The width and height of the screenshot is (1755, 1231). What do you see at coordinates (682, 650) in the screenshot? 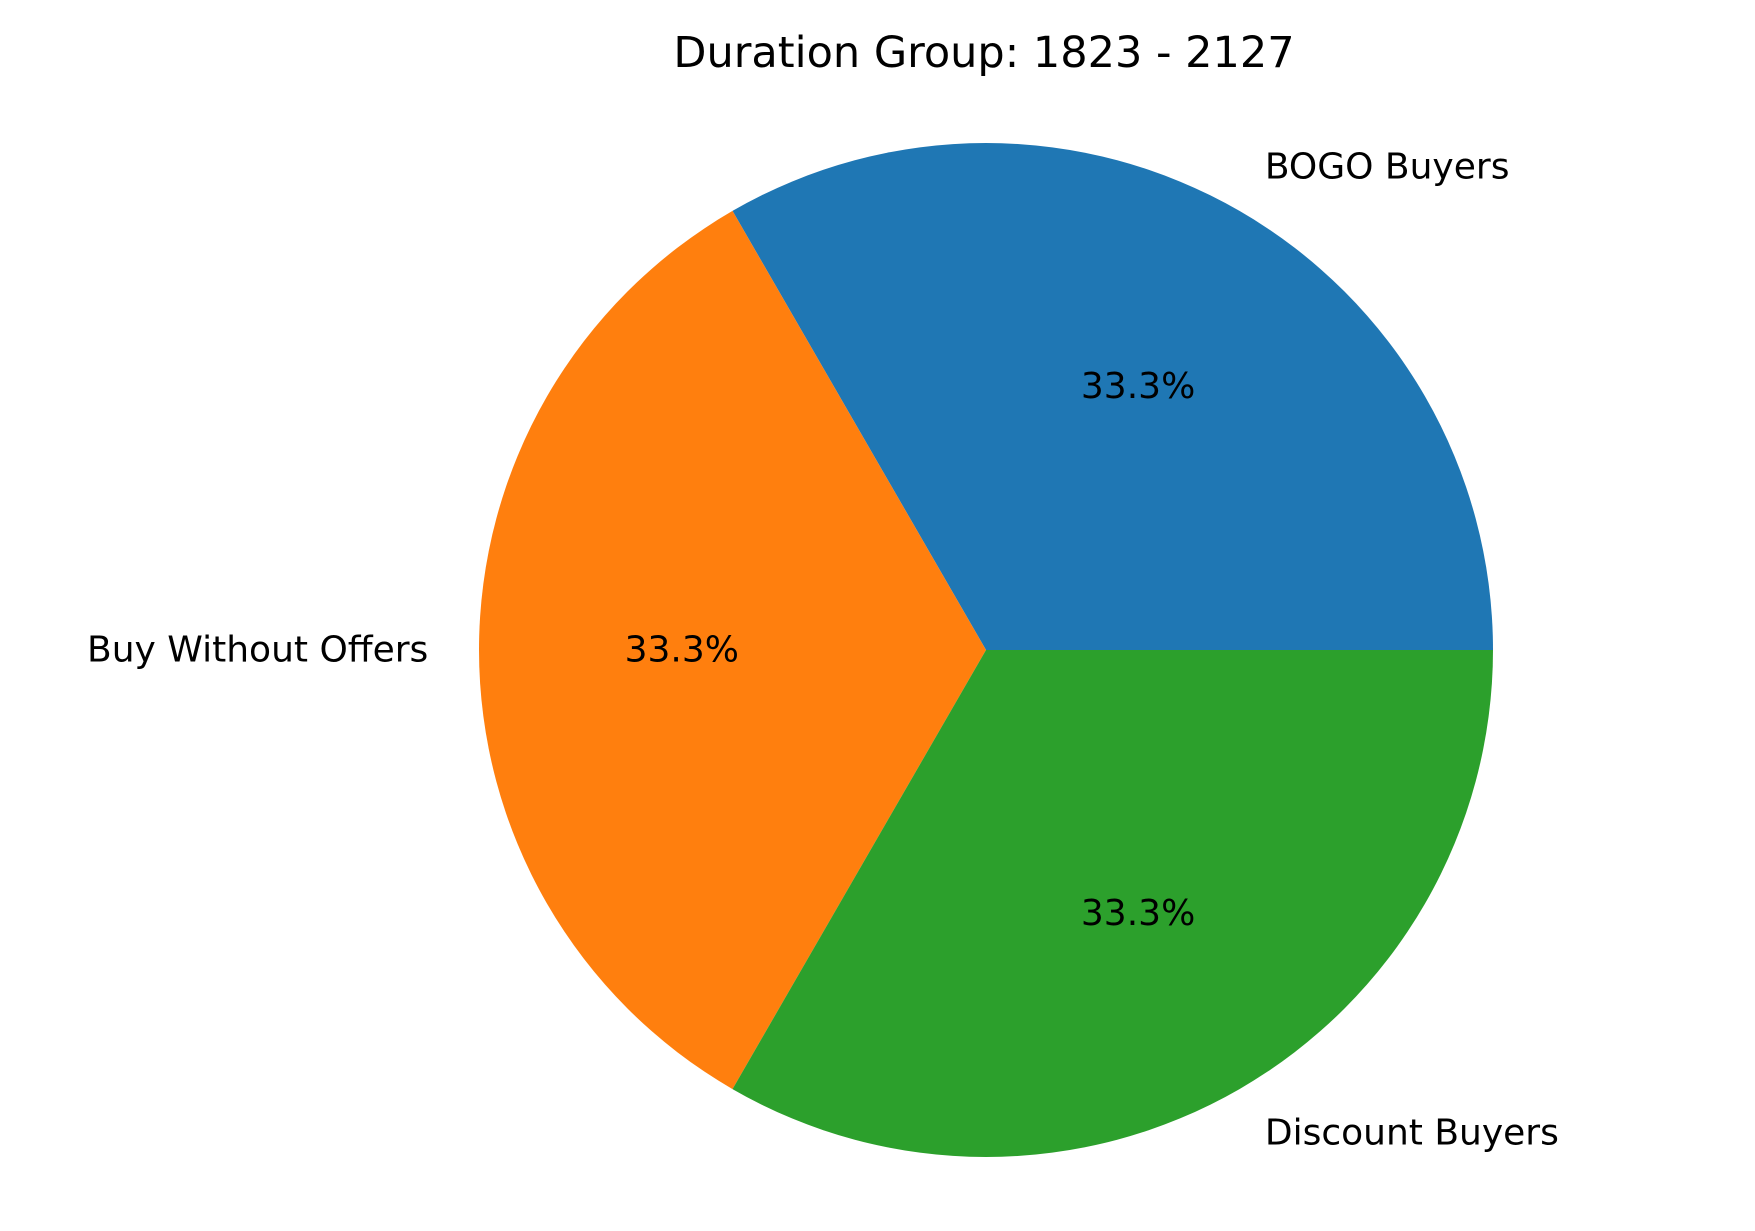
I see `percent-label-buy-without-offers: 33.3%` at bounding box center [682, 650].